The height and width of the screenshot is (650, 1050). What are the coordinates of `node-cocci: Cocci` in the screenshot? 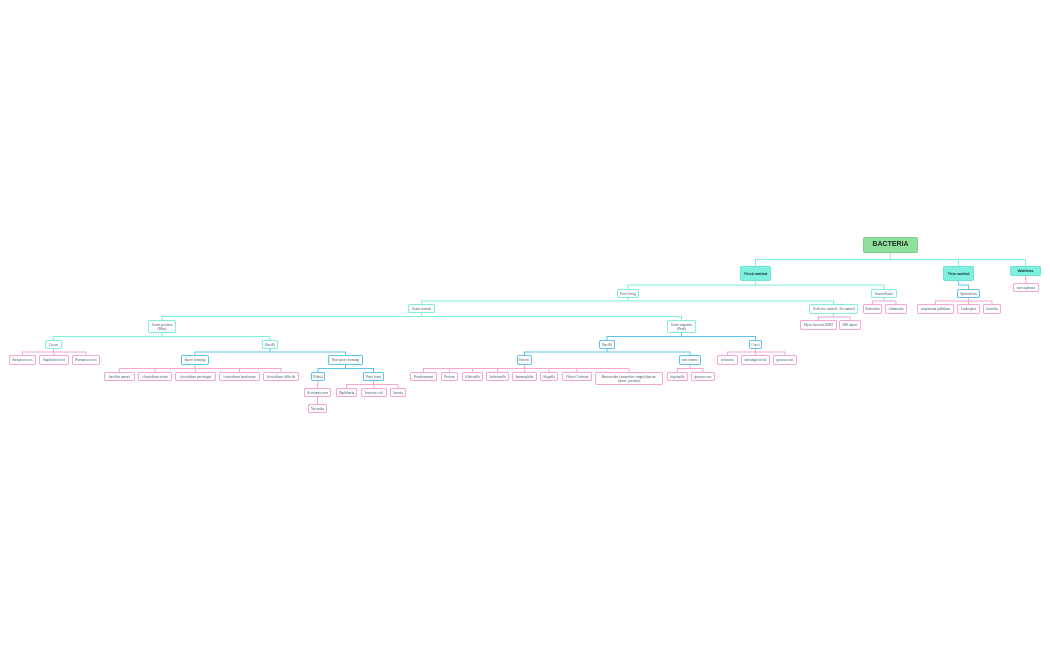 It's located at (755, 344).